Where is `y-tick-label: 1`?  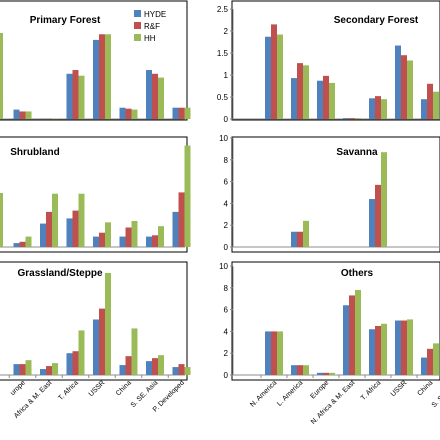
y-tick-label: 1 is located at coordinates (226, 75).